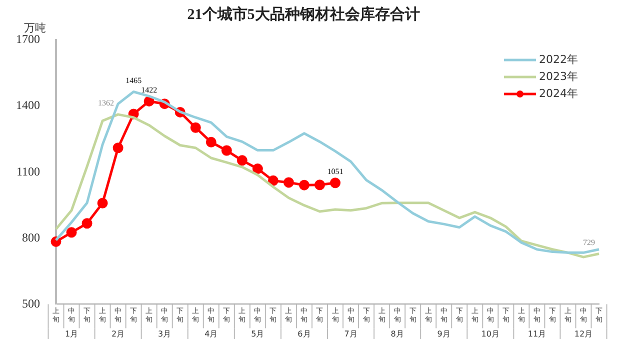  What do you see at coordinates (558, 76) in the screenshot?
I see `legend-label: 2023年` at bounding box center [558, 76].